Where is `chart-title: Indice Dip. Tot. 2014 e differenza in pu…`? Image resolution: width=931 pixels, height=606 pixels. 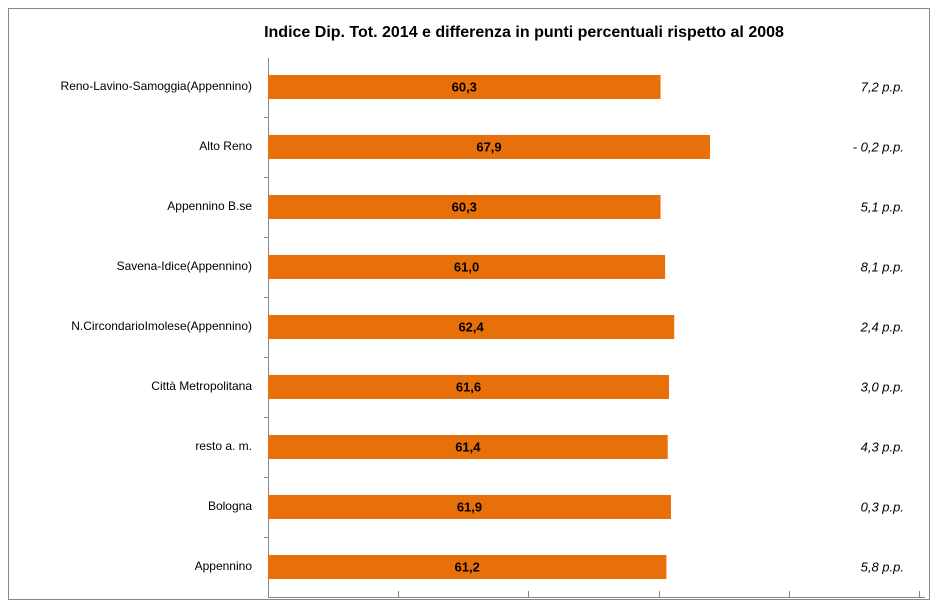
chart-title: Indice Dip. Tot. 2014 e differenza in pu… is located at coordinates (524, 32).